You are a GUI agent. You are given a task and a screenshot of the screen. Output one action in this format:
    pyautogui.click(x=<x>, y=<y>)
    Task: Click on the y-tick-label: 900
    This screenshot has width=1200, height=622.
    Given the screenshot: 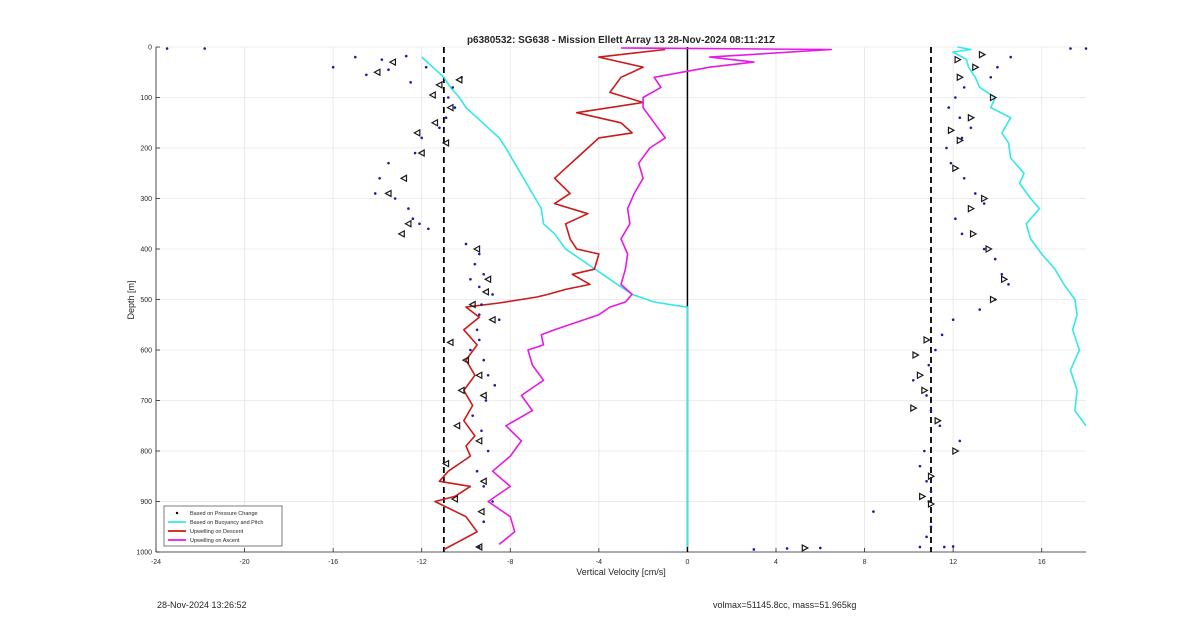 What is the action you would take?
    pyautogui.click(x=146, y=502)
    